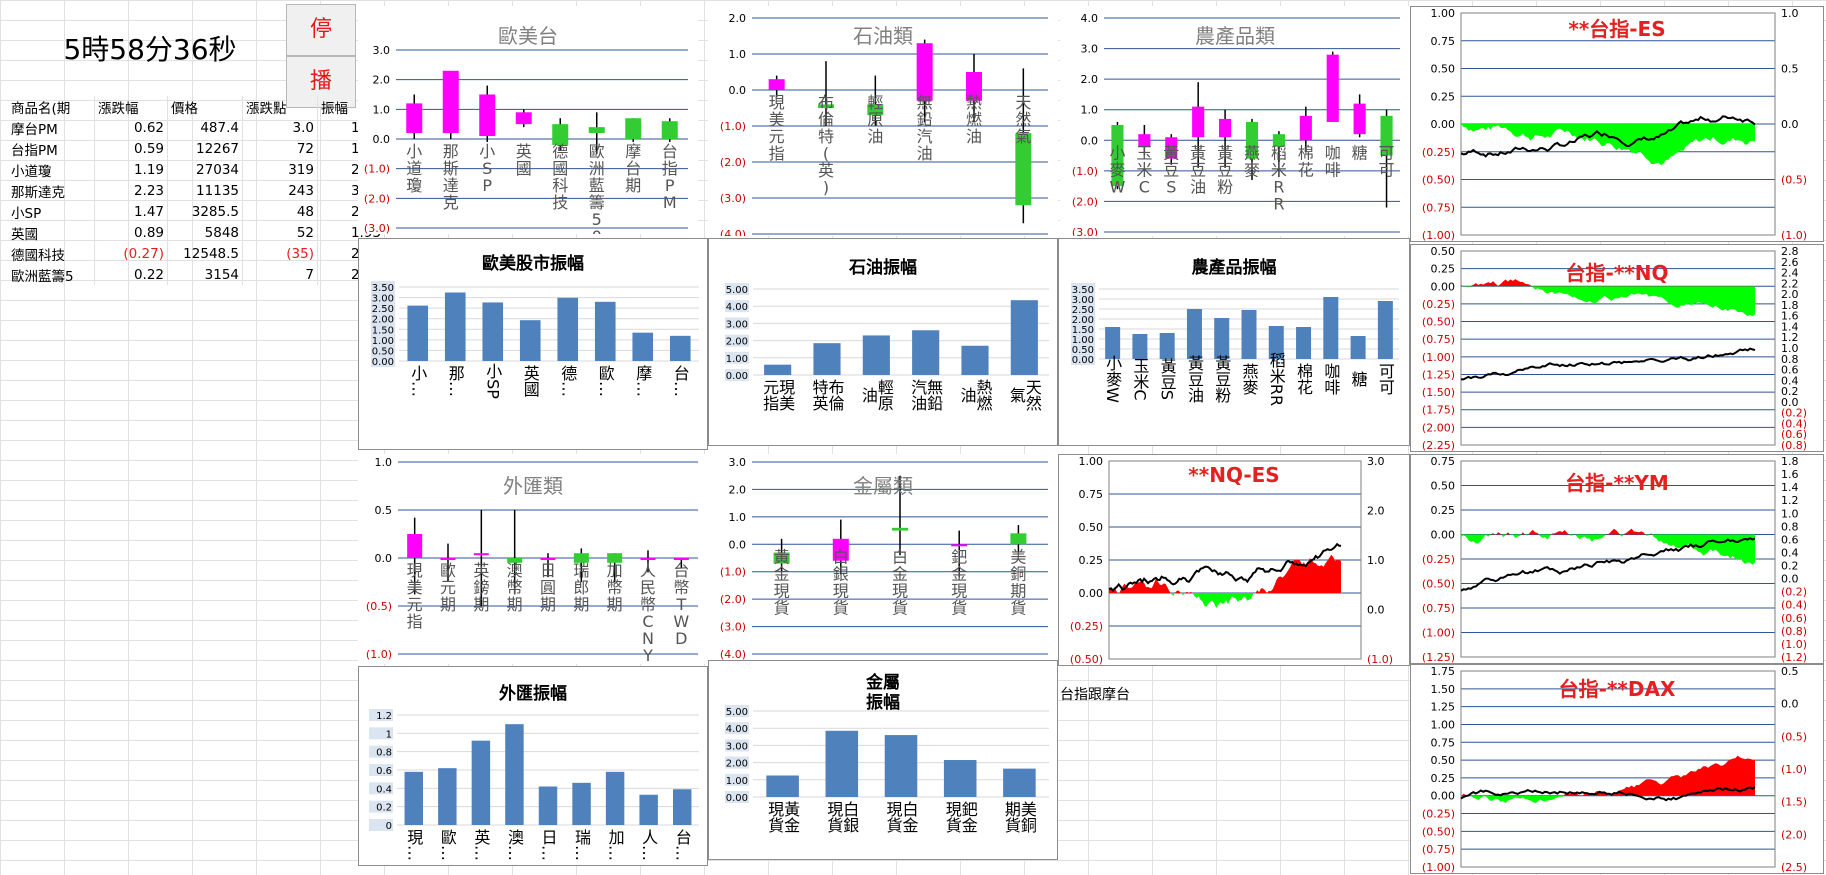 The width and height of the screenshot is (1826, 875). What do you see at coordinates (280, 148) in the screenshot?
I see `value-cell: 72` at bounding box center [280, 148].